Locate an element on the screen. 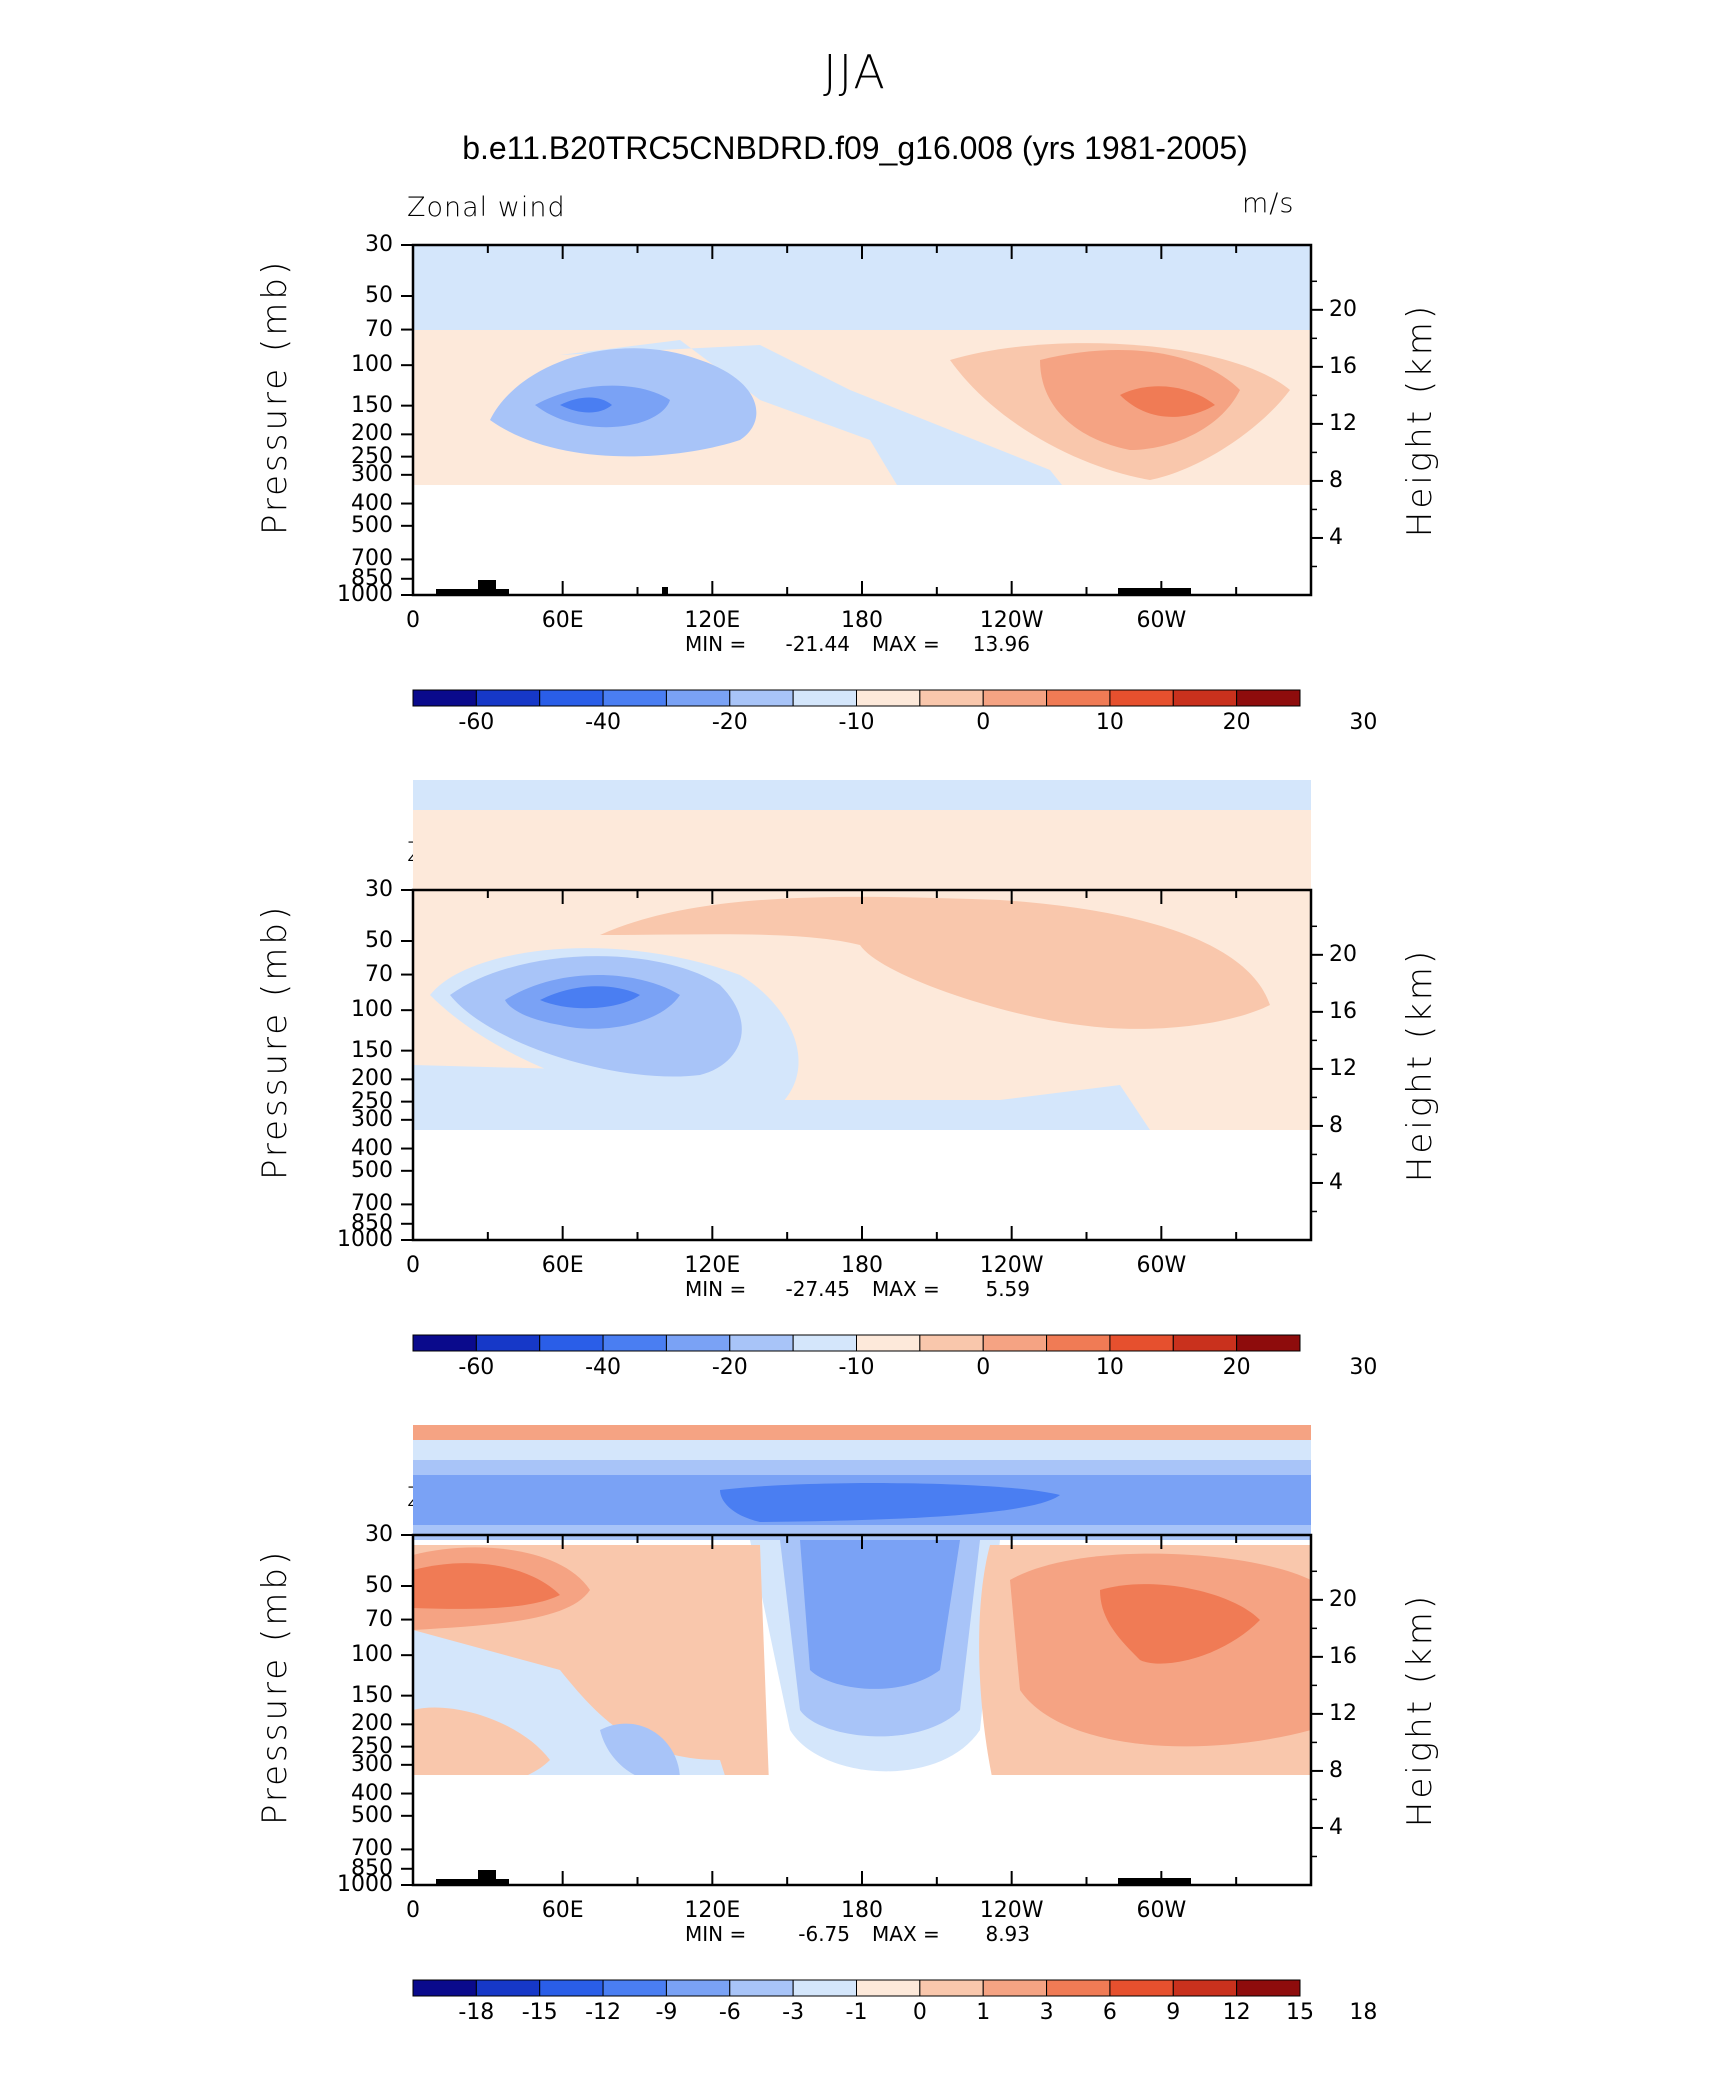  y-tick-label: 1000 is located at coordinates (365, 594).